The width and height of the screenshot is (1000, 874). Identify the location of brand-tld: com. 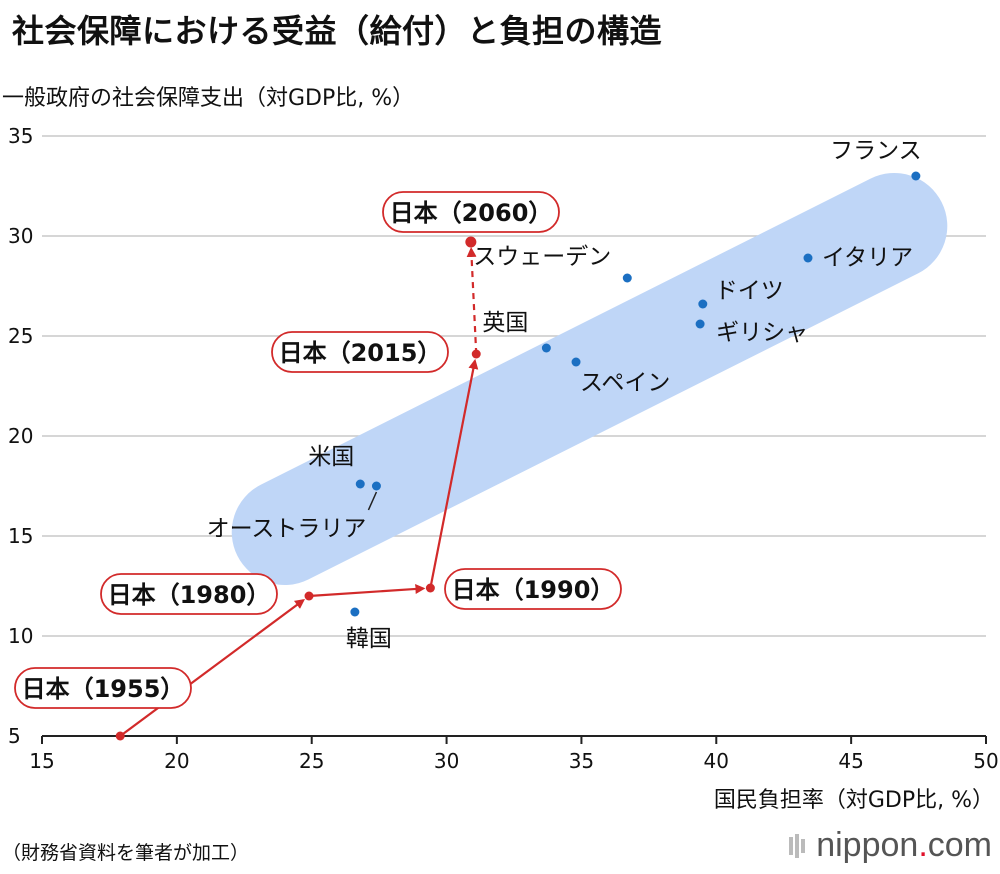
(959, 845).